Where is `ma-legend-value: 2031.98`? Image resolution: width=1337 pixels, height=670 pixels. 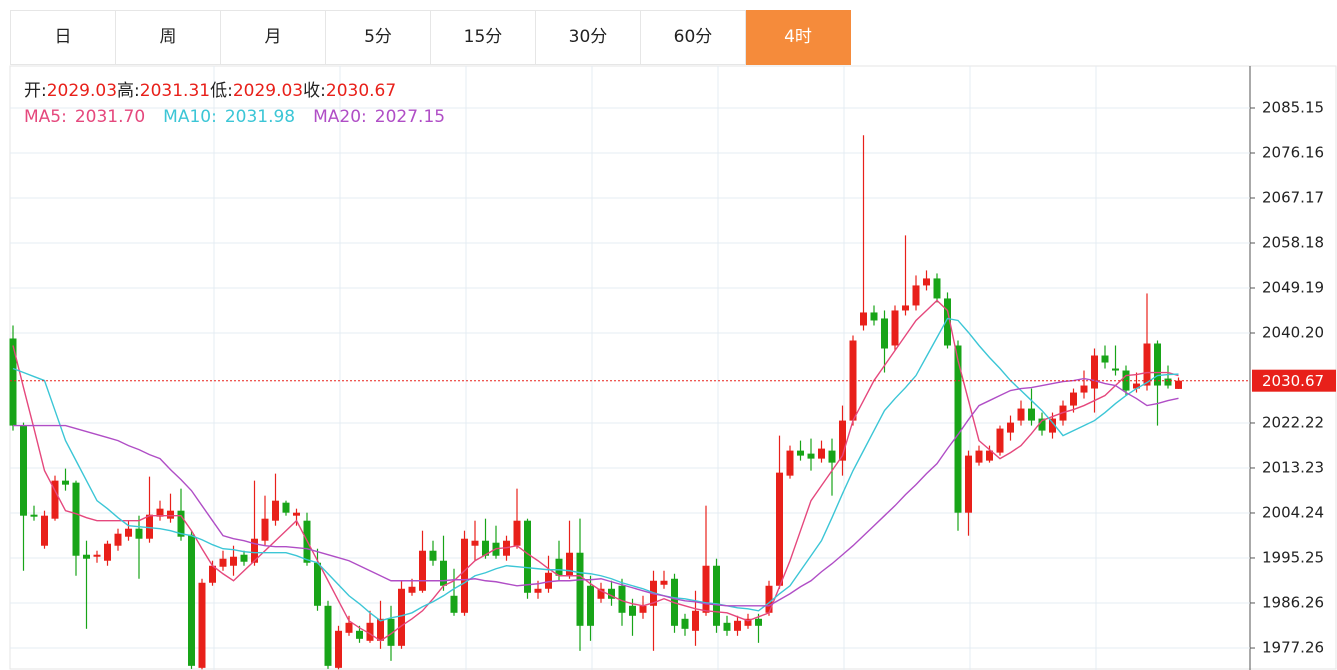
ma-legend-value: 2031.98 is located at coordinates (260, 117).